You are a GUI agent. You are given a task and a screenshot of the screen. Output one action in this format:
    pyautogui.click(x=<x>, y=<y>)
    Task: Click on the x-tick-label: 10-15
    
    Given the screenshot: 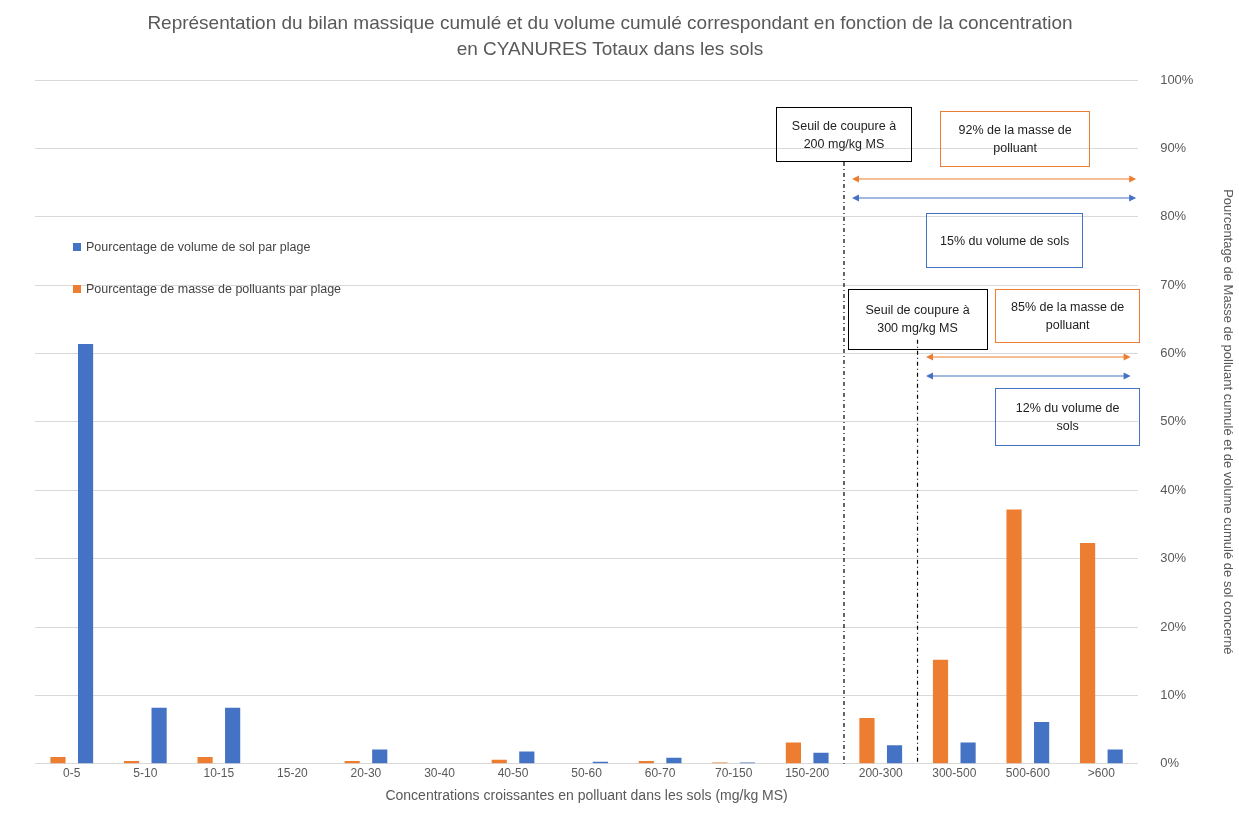 What is the action you would take?
    pyautogui.click(x=219, y=773)
    